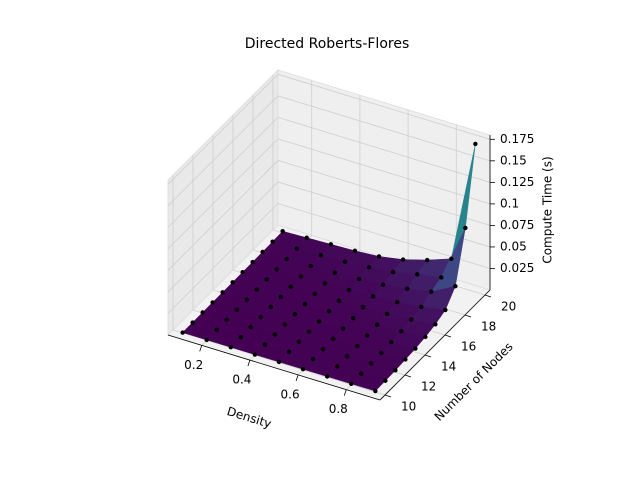 The width and height of the screenshot is (640, 480). I want to click on chart-title: Directed Roberts-Flores, so click(327, 44).